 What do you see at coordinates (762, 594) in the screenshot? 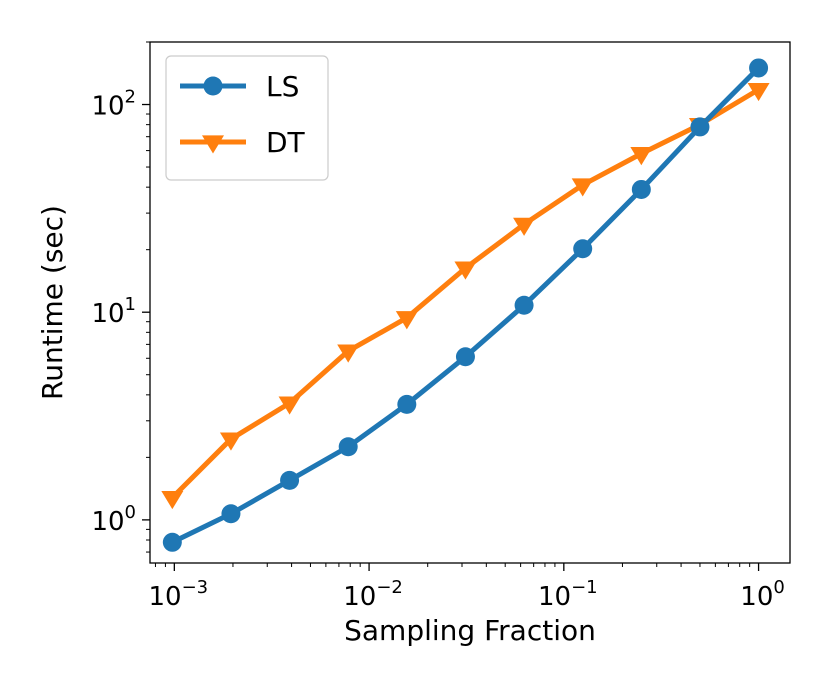
I see `x-tick-label: 10⁰` at bounding box center [762, 594].